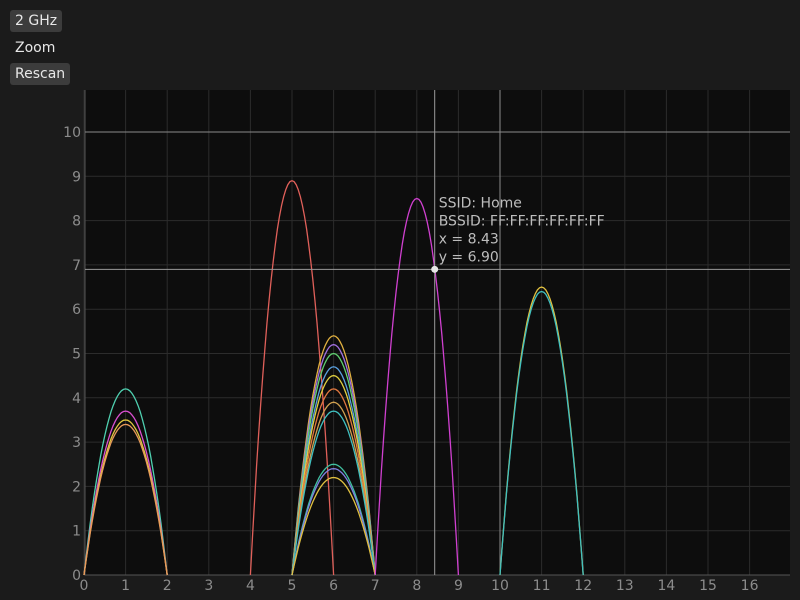 This screenshot has height=600, width=800. I want to click on y-tick-label: 9, so click(76, 177).